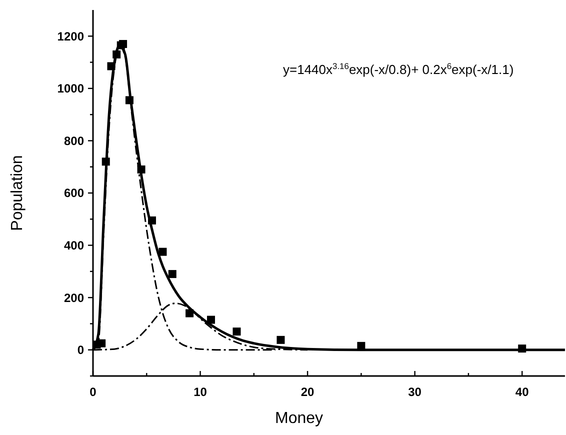 This screenshot has width=566, height=435. I want to click on x-tick-label: 20, so click(307, 392).